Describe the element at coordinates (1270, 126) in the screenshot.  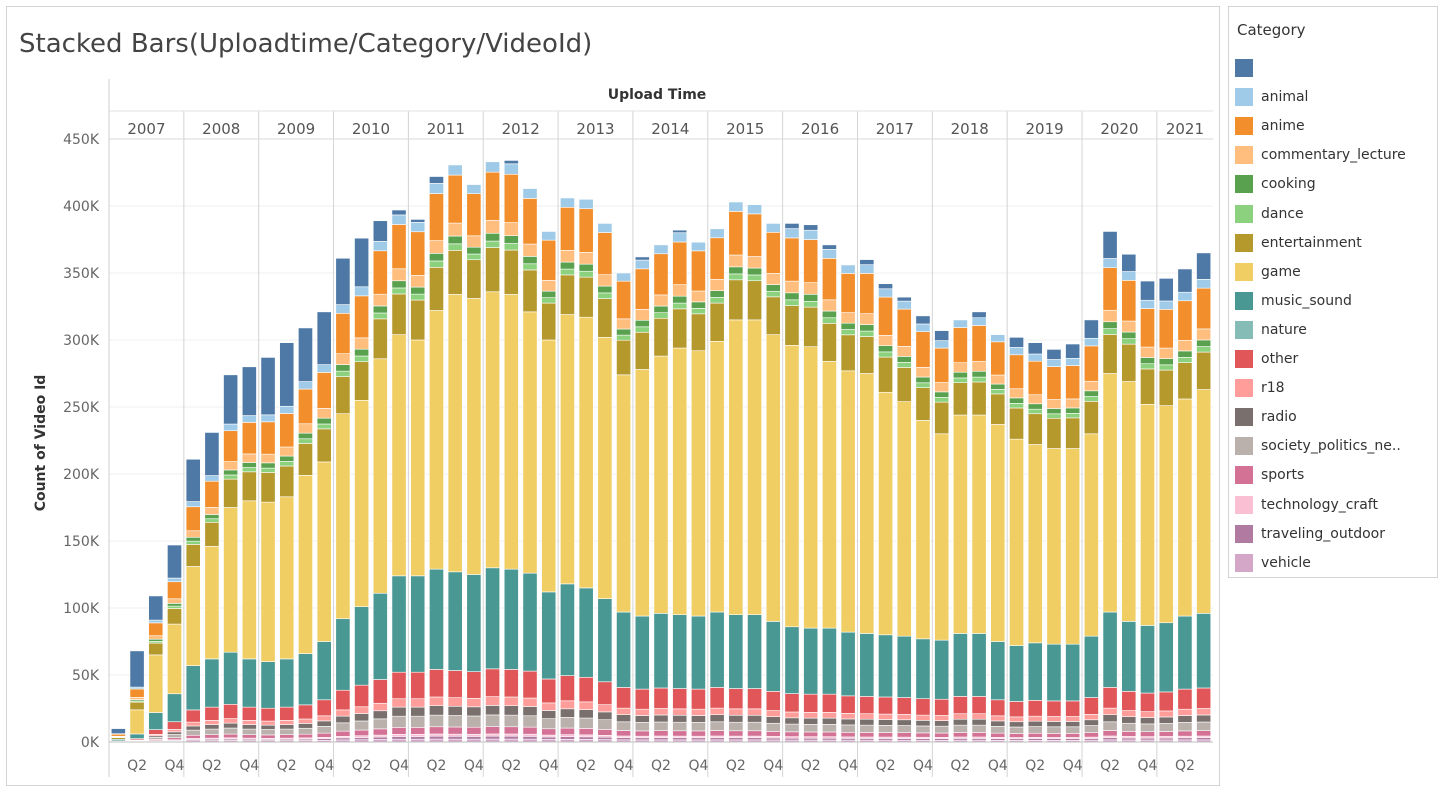
I see `legend-item: anime` at that location.